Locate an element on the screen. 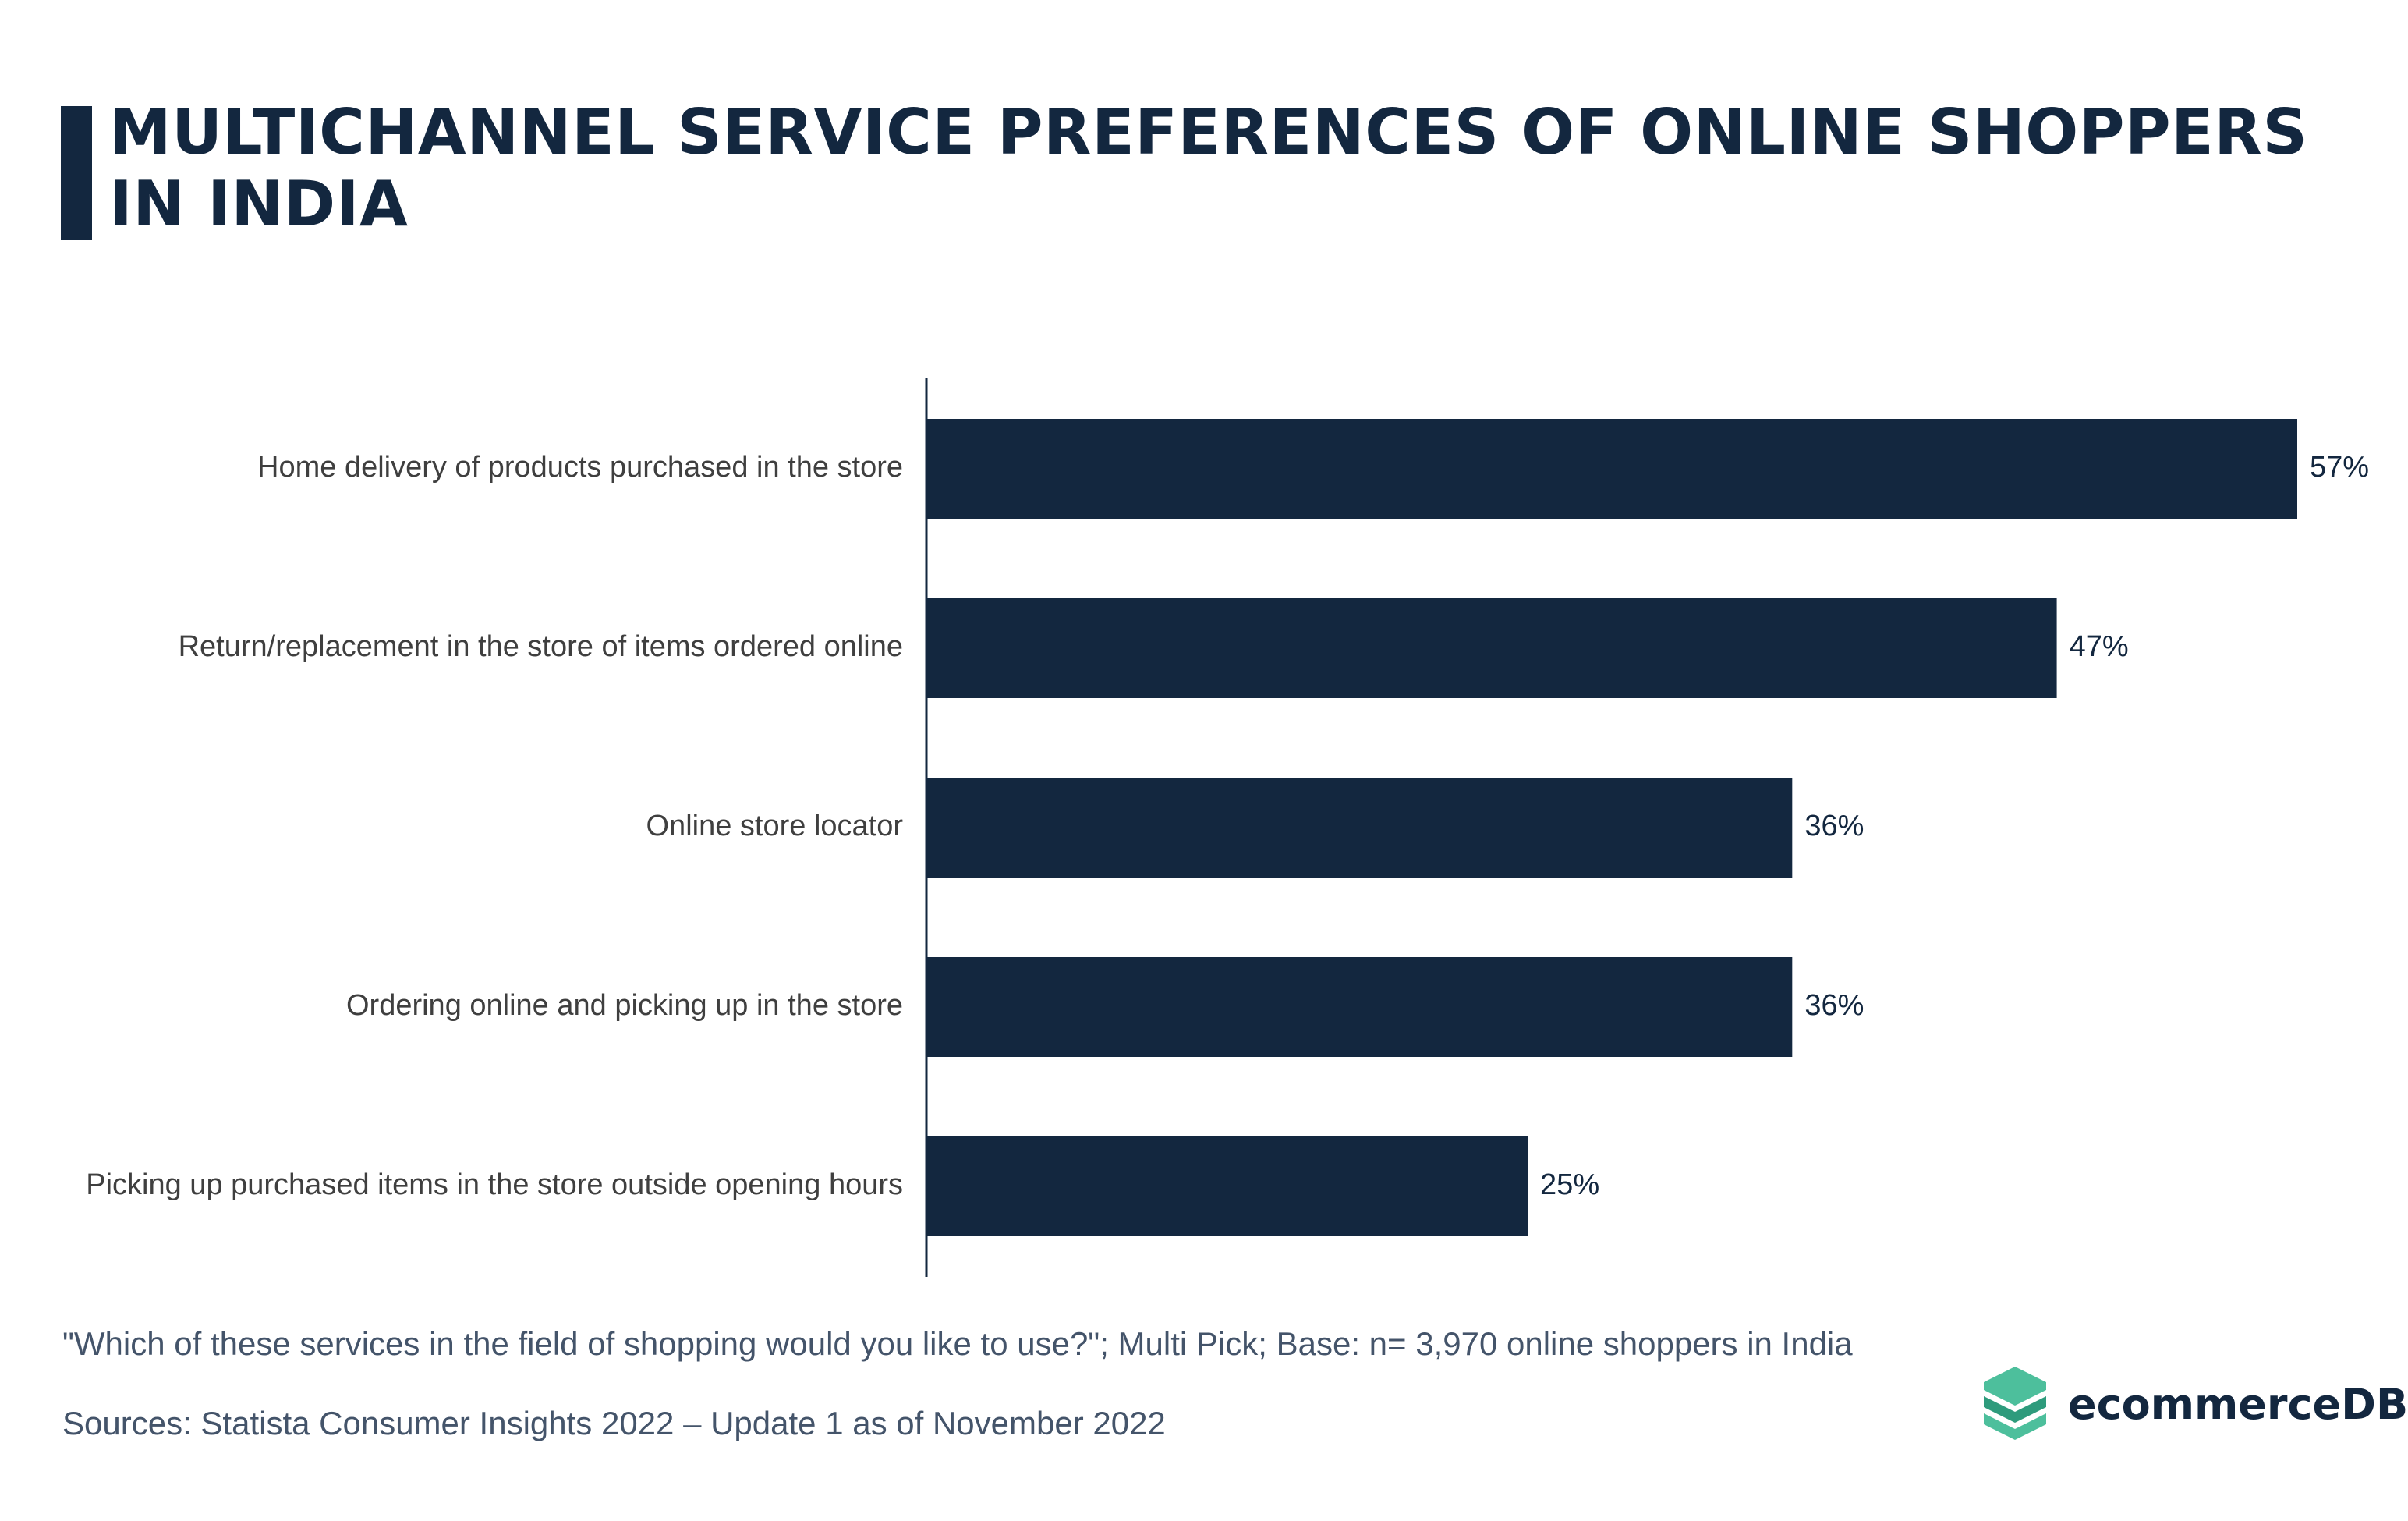 The height and width of the screenshot is (1521, 2408). category-label-3: Online store locator is located at coordinates (775, 826).